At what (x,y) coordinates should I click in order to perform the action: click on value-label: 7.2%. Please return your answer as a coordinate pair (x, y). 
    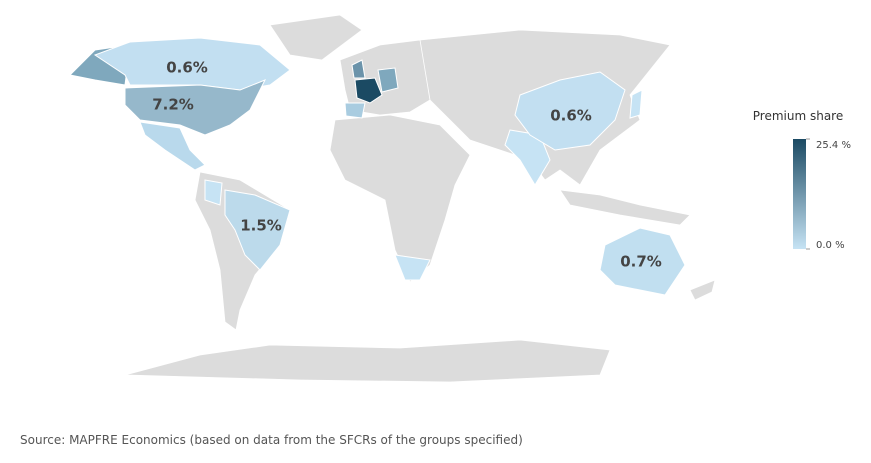
    Looking at the image, I should click on (173, 105).